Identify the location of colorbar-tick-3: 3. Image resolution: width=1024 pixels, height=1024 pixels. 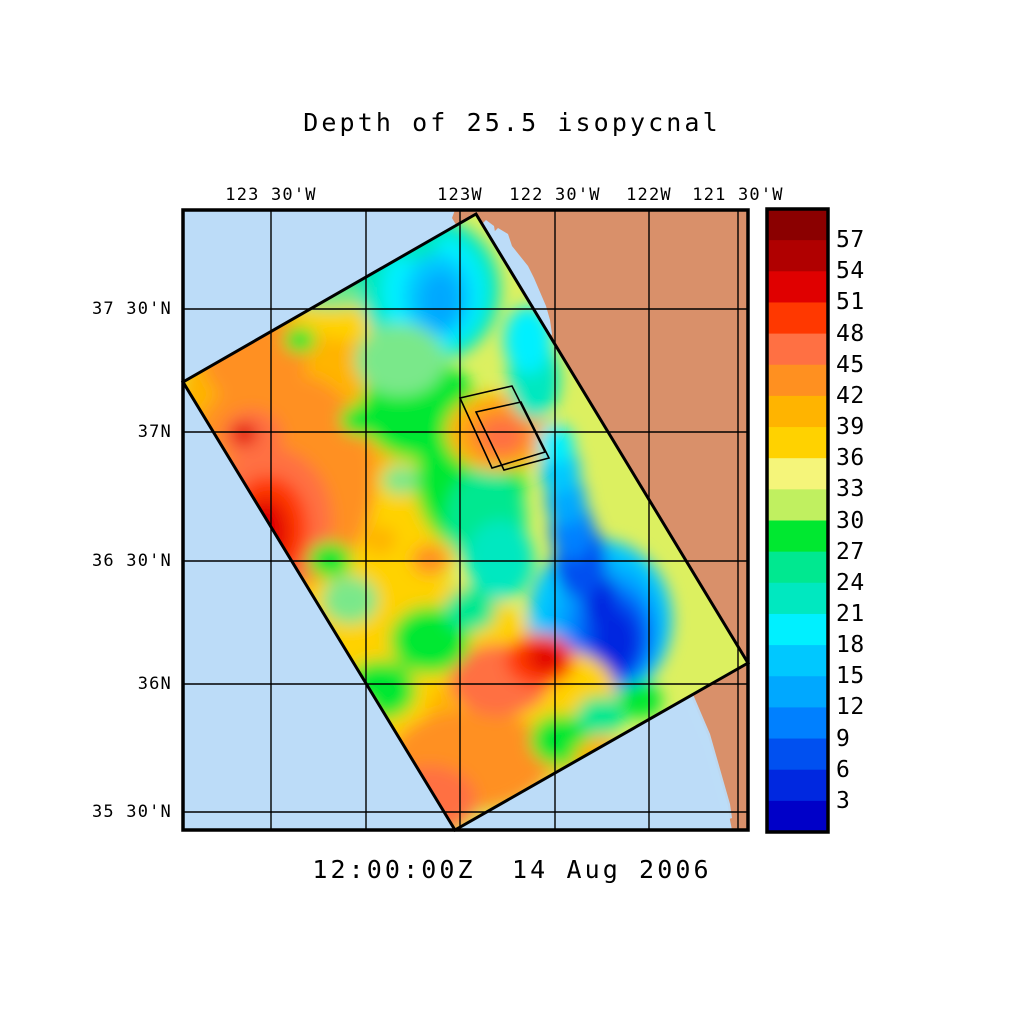
(843, 800).